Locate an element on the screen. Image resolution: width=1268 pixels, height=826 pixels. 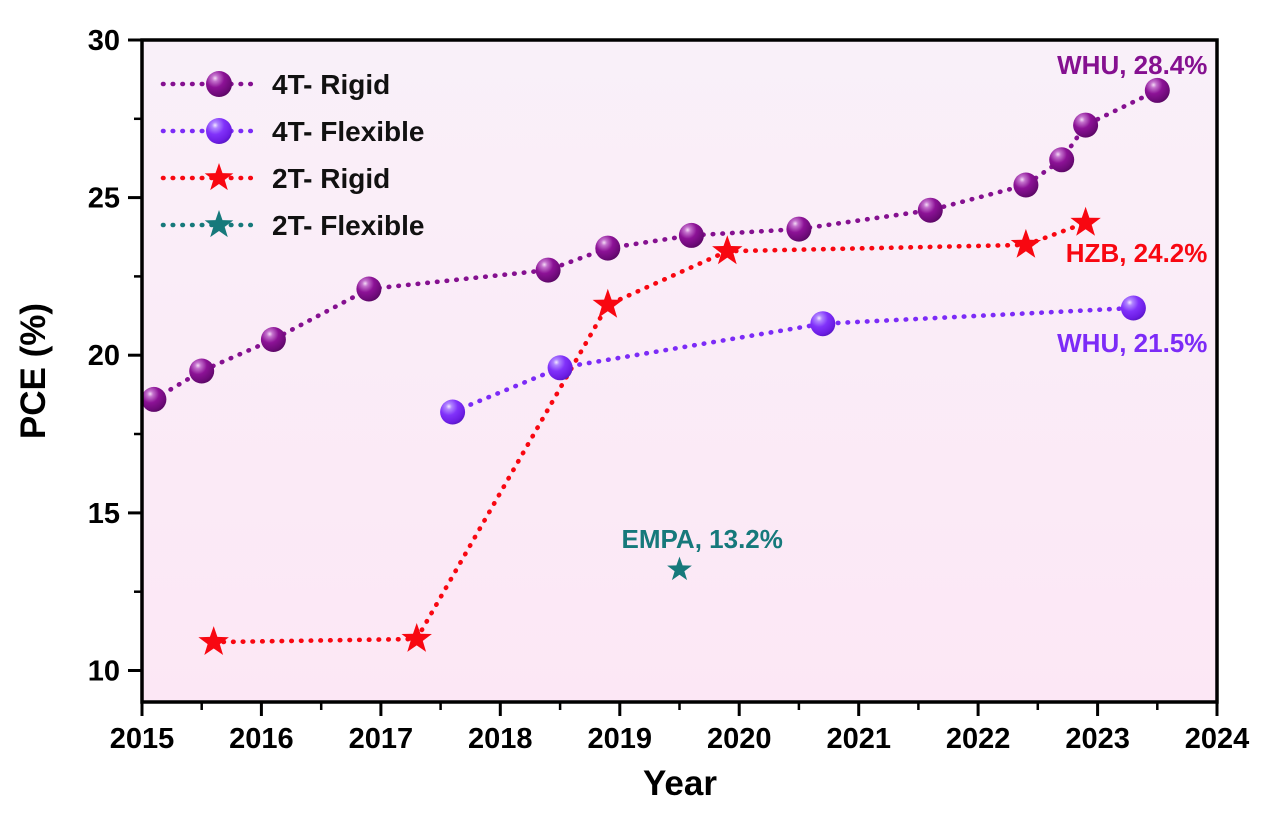
x-tick-label: 2015 is located at coordinates (142, 739).